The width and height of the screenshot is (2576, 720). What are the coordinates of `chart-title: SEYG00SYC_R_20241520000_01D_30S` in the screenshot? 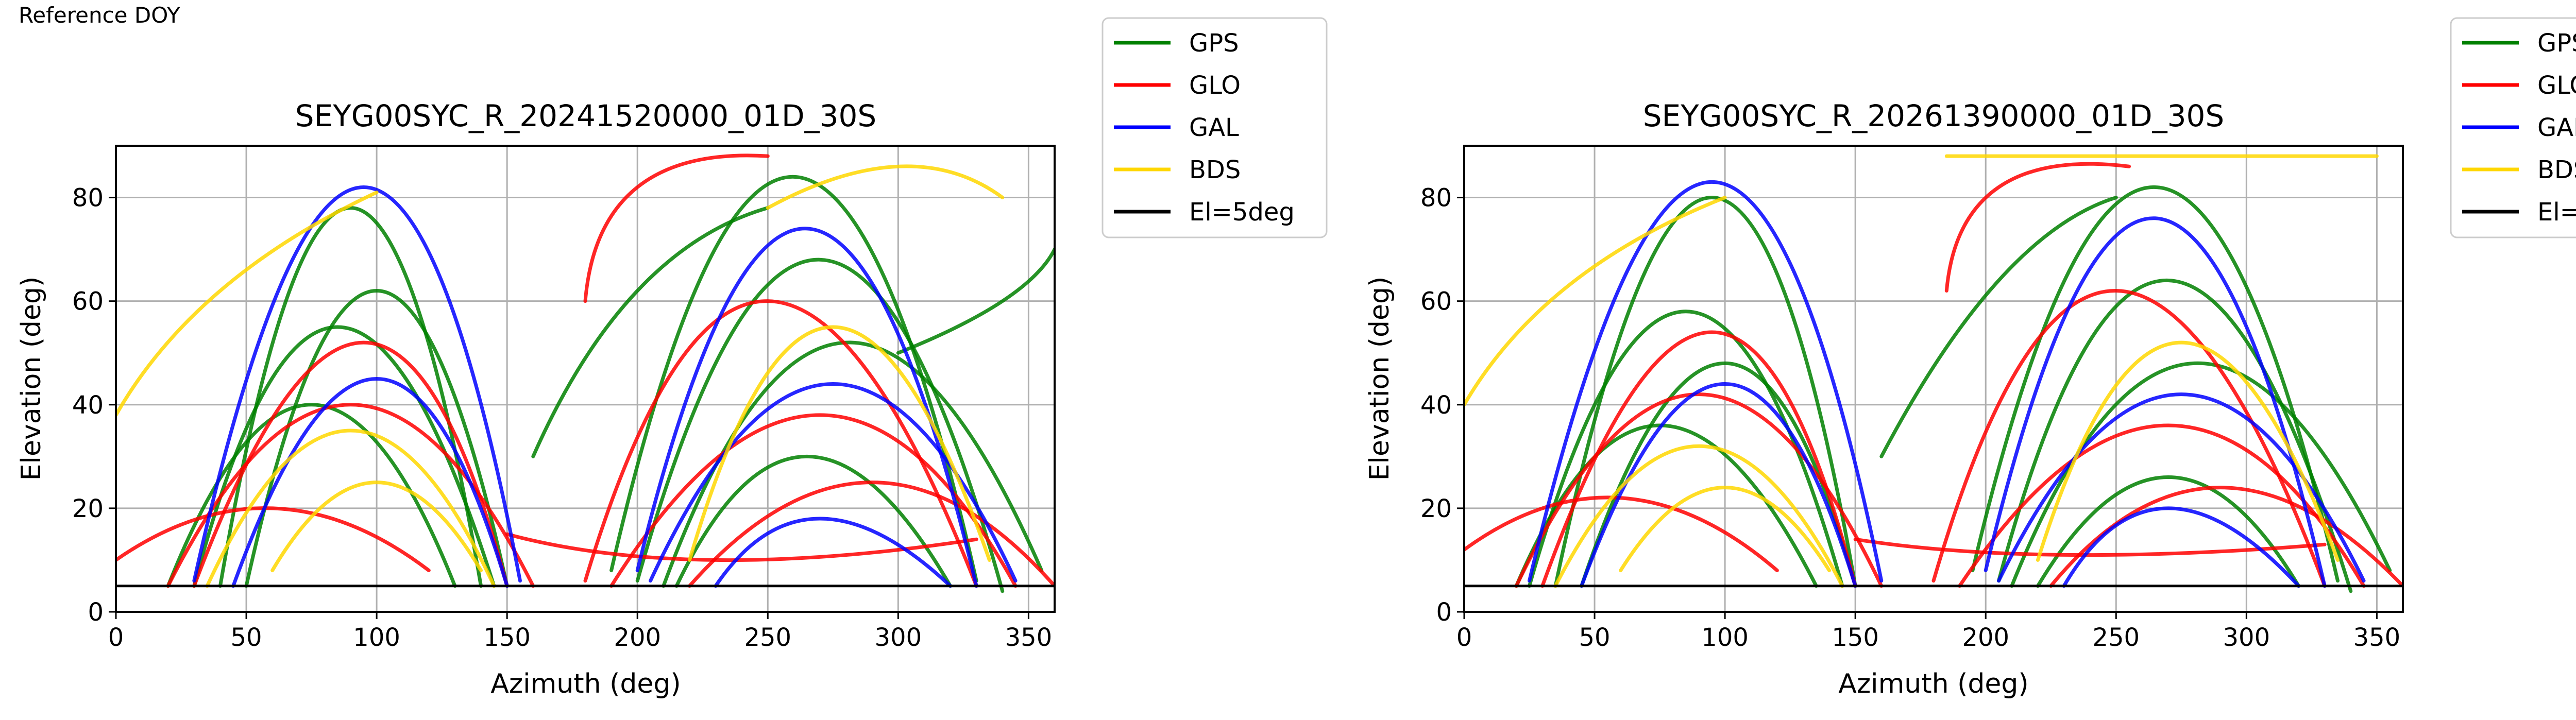 It's located at (586, 115).